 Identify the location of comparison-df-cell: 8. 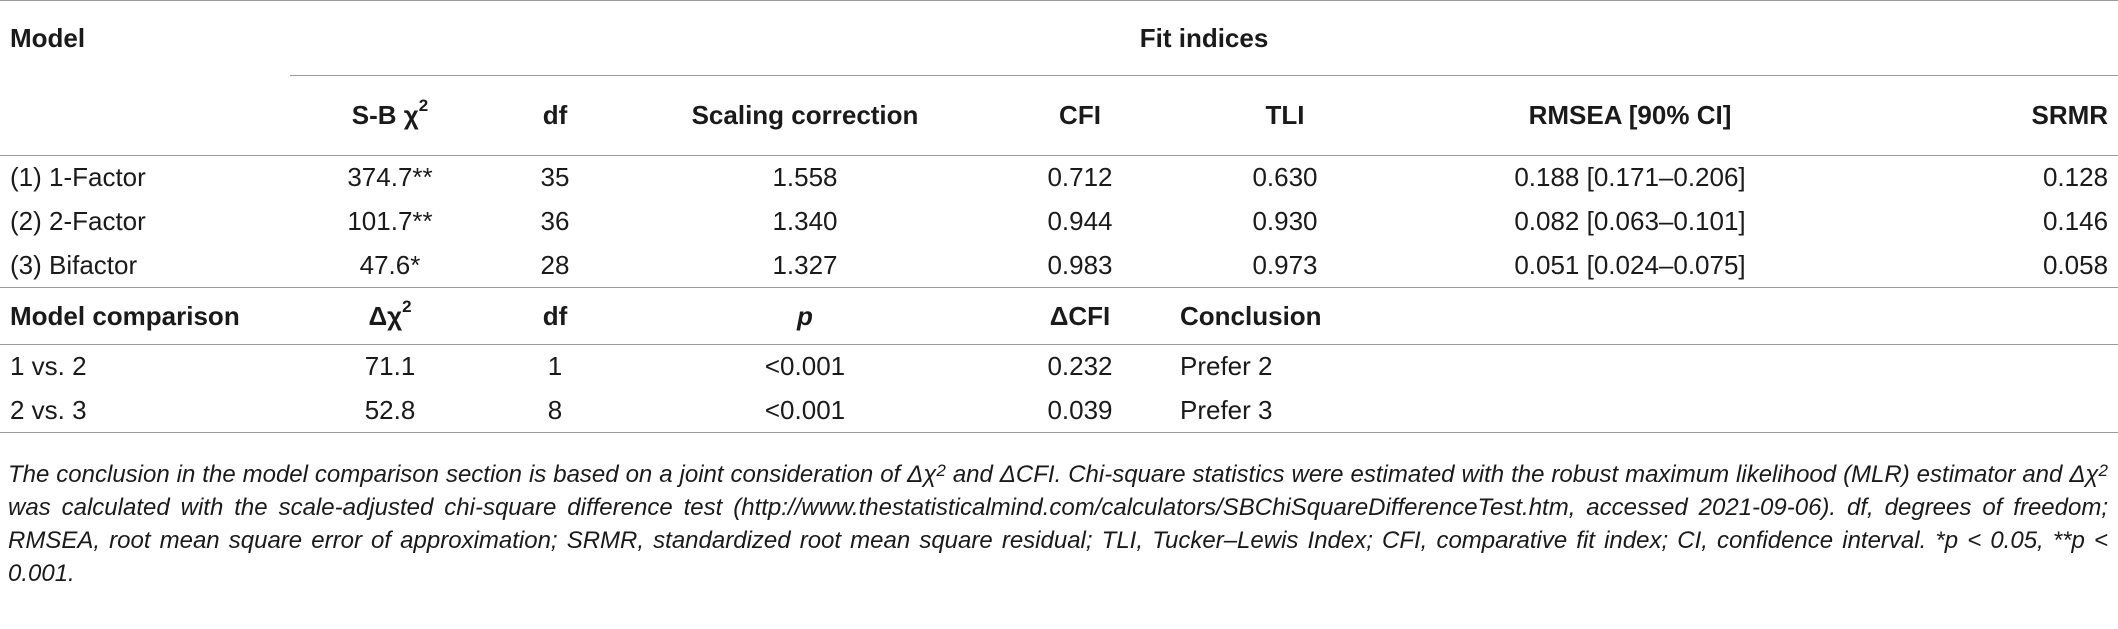
(555, 409).